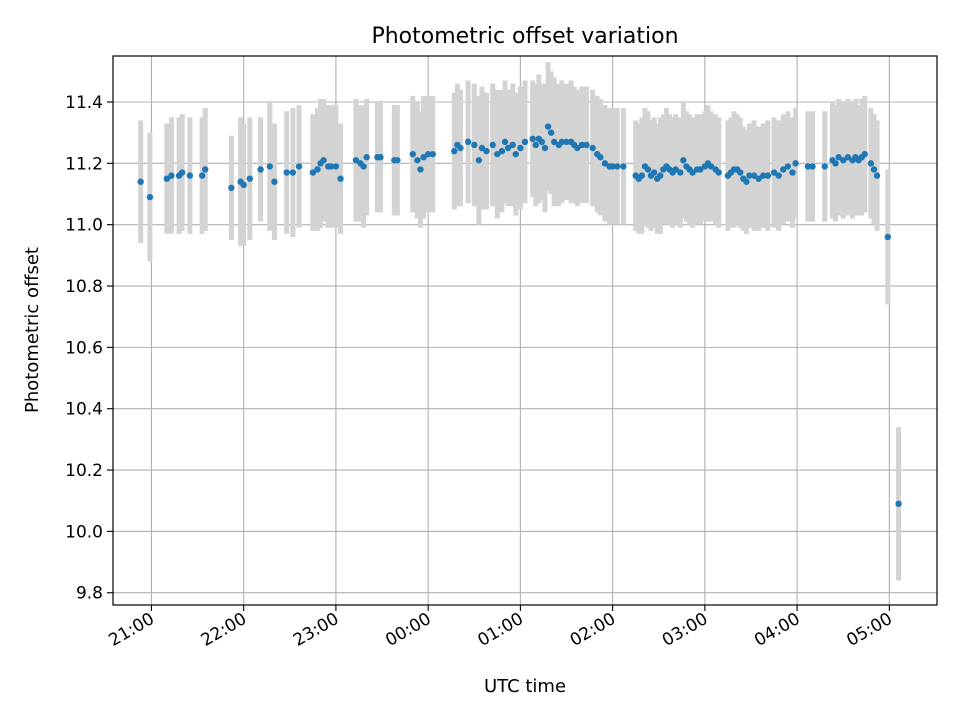  I want to click on y-tick-label: 11.0, so click(84, 226).